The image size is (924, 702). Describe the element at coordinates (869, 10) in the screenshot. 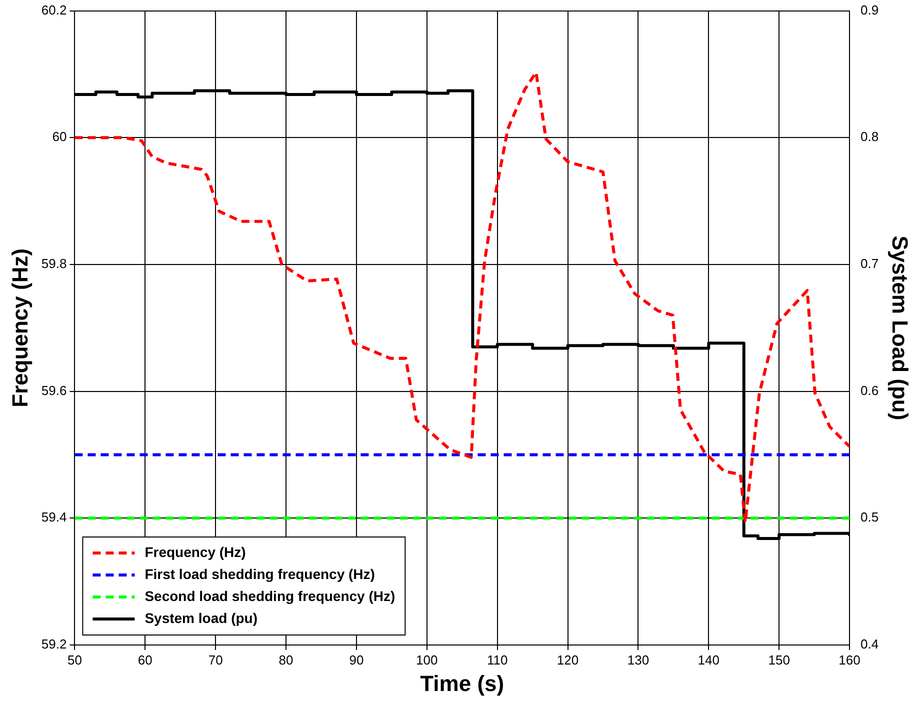

I see `y2-tick-label: 0.9` at that location.